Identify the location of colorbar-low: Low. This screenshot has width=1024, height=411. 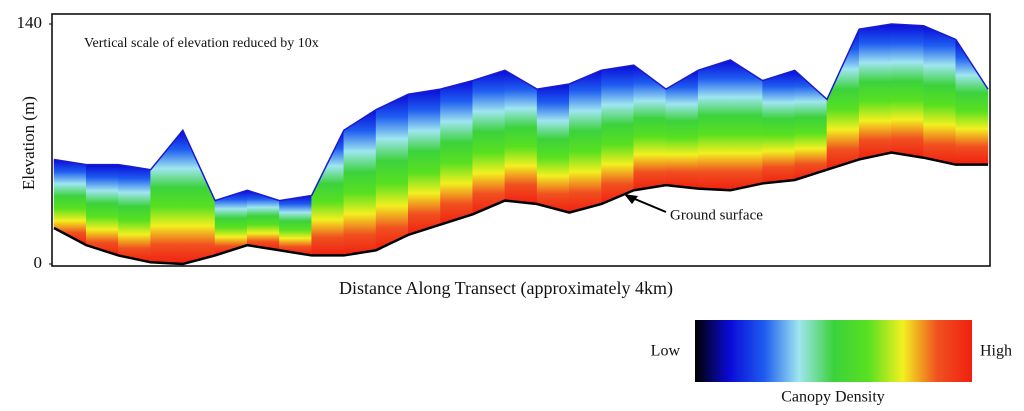
(666, 351).